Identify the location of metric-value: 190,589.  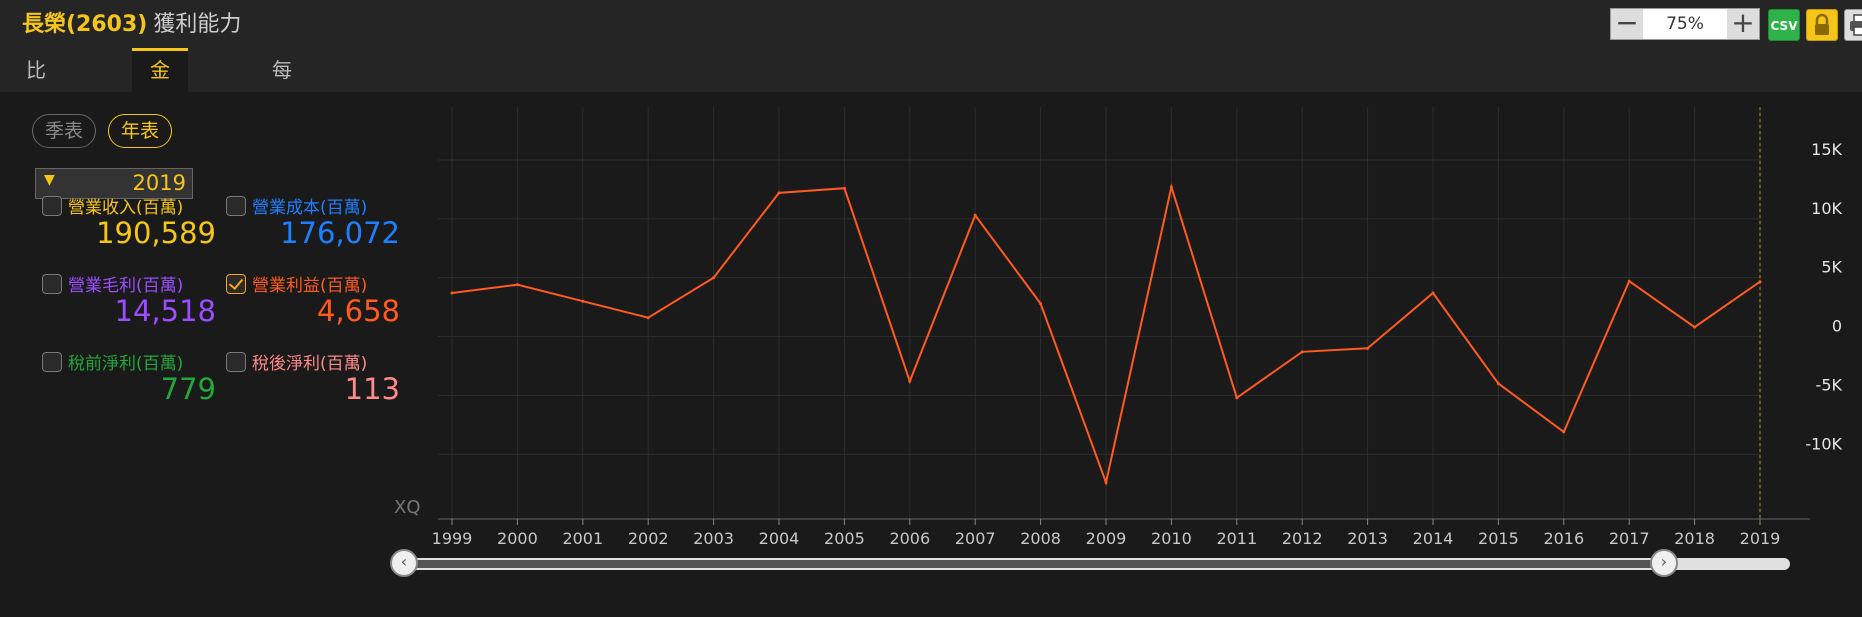
(156, 233).